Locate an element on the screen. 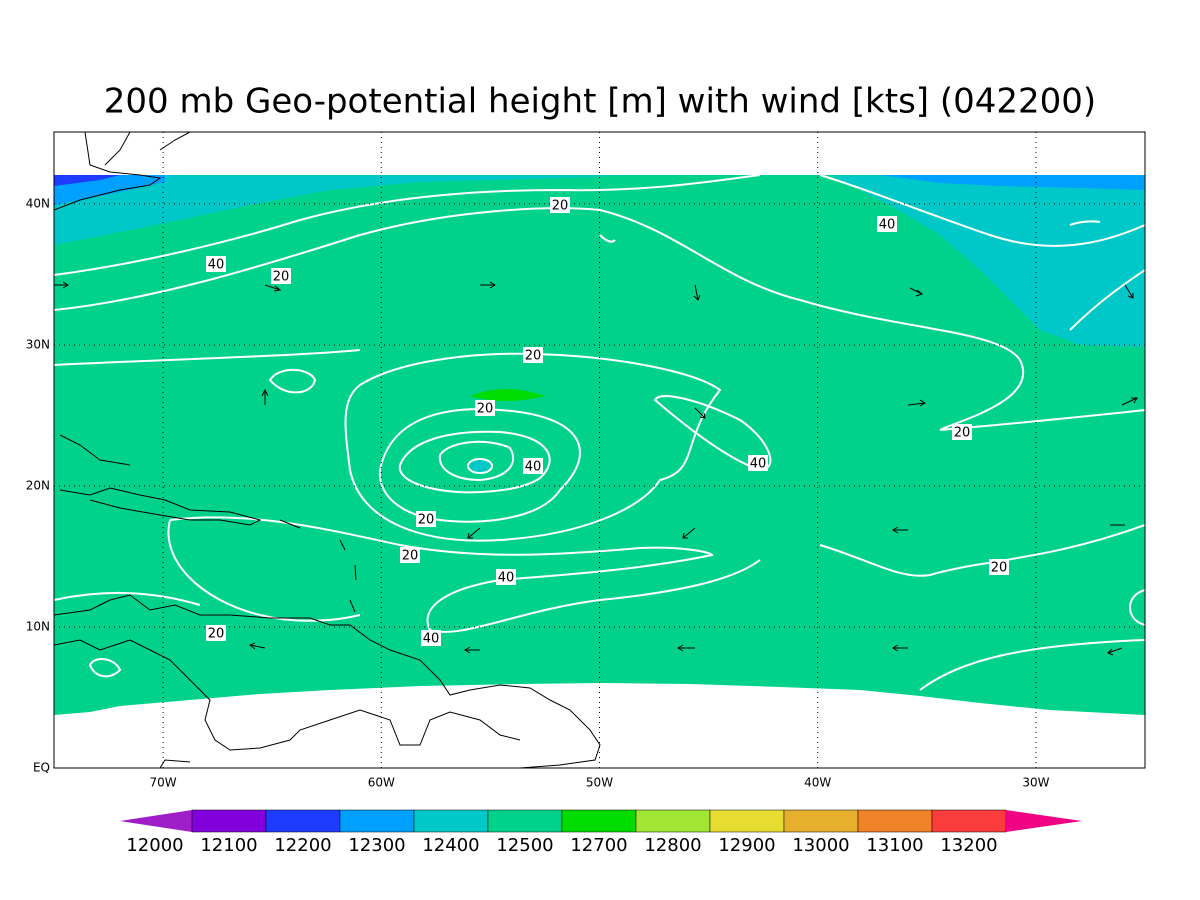 This screenshot has height=900, width=1200. colorbar-label: 12900 is located at coordinates (746, 845).